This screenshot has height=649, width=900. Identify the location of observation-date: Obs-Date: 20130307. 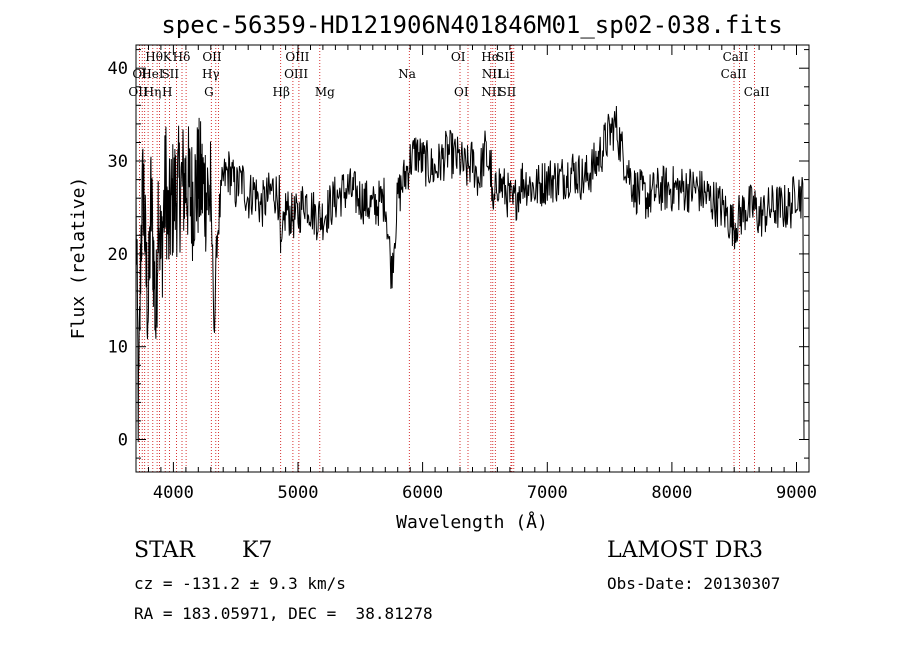
(694, 583).